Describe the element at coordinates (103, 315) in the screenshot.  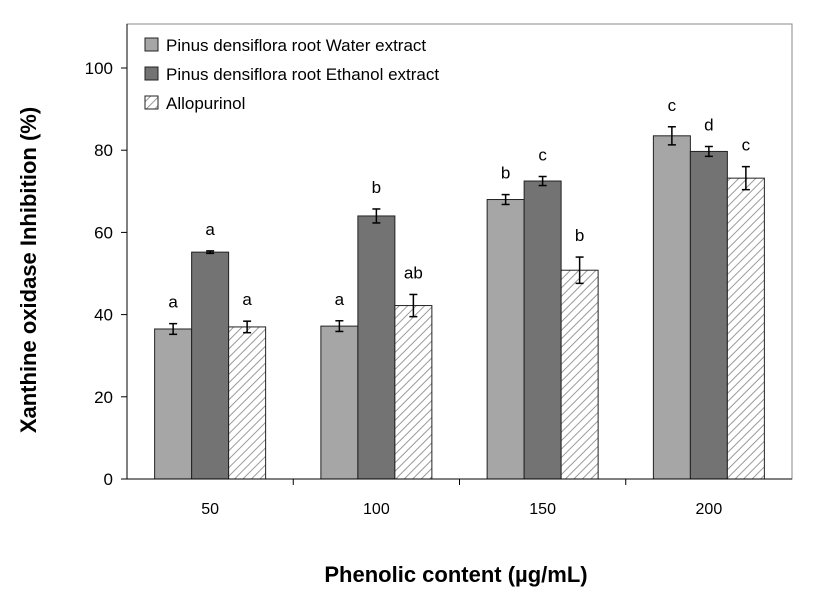
I see `y-tick-label: 40` at that location.